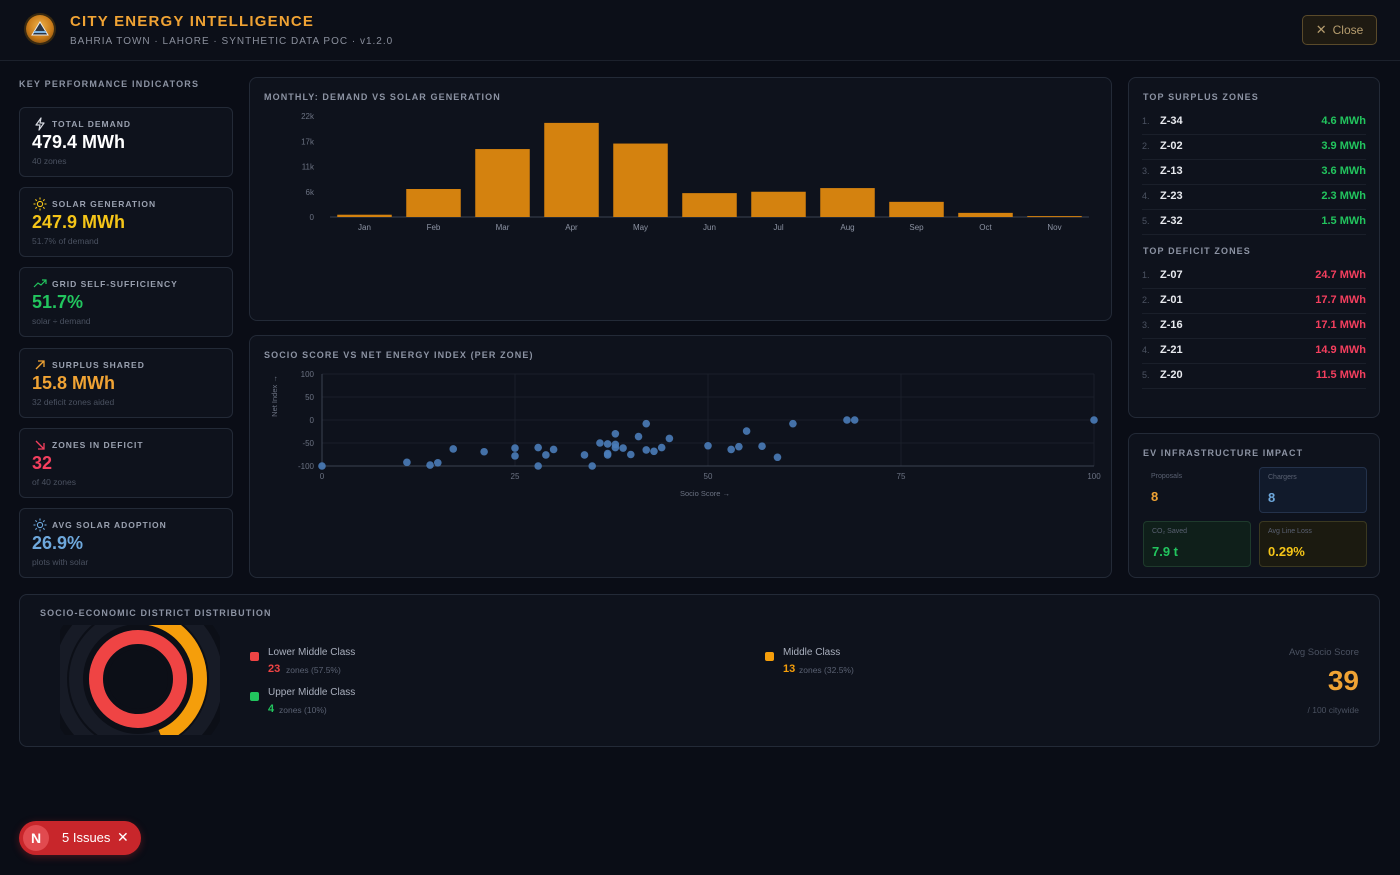 This screenshot has height=875, width=1400. I want to click on issues-pill: N 5 Issues ✕, so click(80, 838).